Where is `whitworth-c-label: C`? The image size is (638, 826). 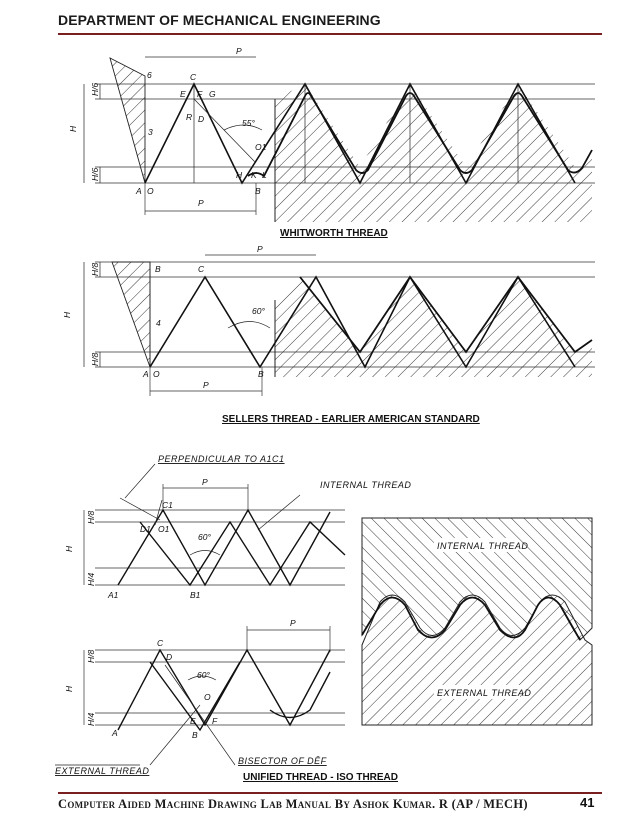
whitworth-c-label: C is located at coordinates (193, 77).